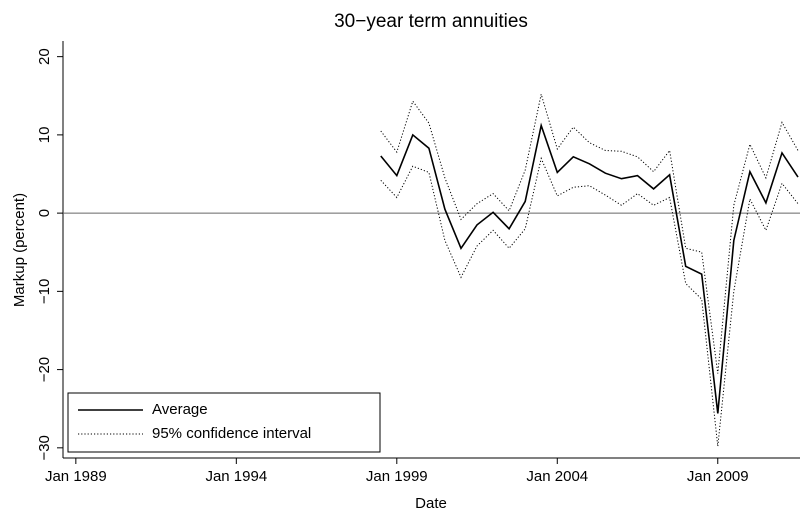 Image resolution: width=803 pixels, height=516 pixels. I want to click on chart-title: 30−year term annuities, so click(431, 21).